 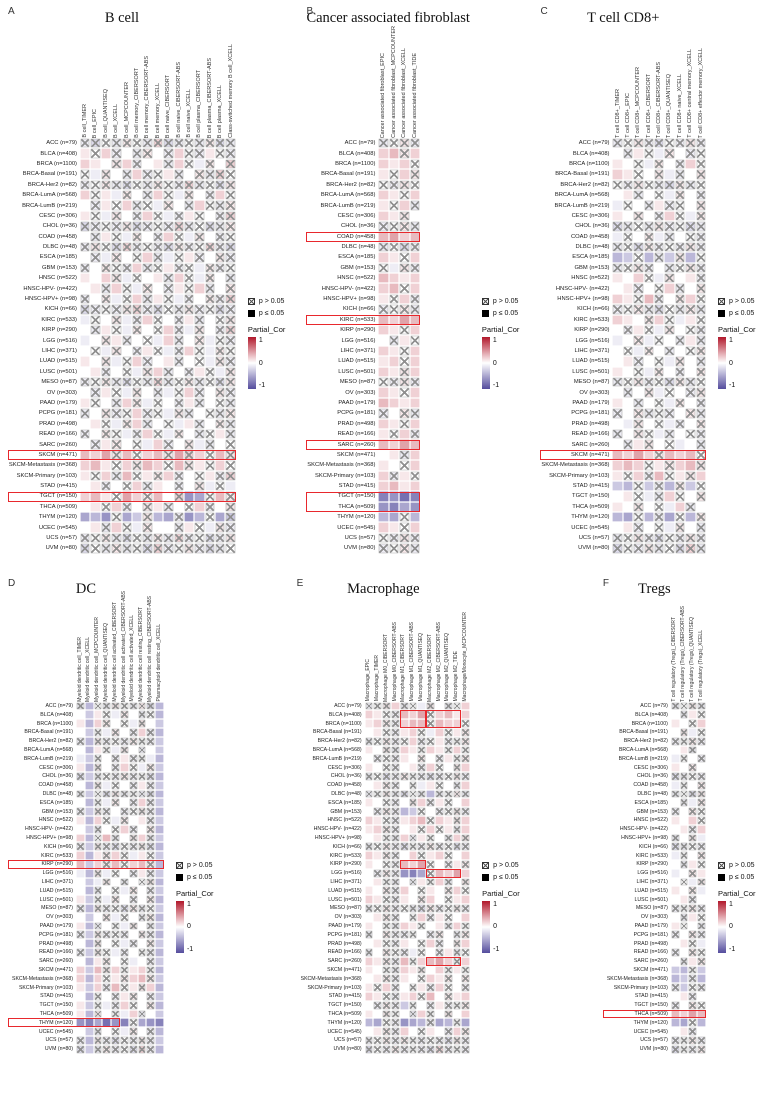 What do you see at coordinates (447, 667) in the screenshot?
I see `column-label: Macrophage M2_QUANTISEQ` at bounding box center [447, 667].